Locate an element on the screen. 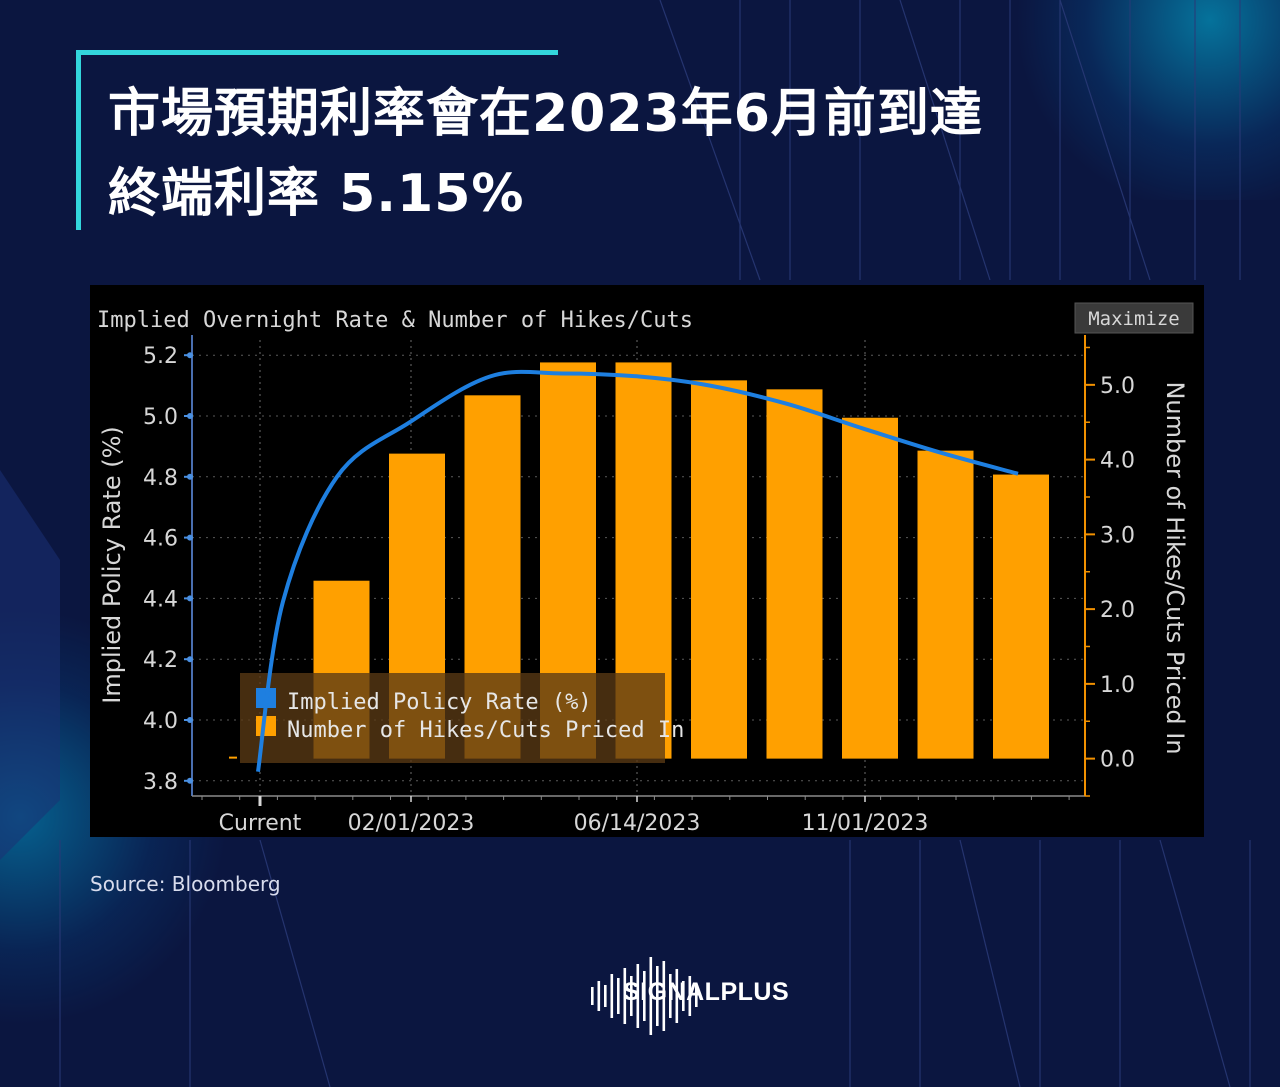 The height and width of the screenshot is (1087, 1280). background-glow-top-right is located at coordinates (1140, 100).